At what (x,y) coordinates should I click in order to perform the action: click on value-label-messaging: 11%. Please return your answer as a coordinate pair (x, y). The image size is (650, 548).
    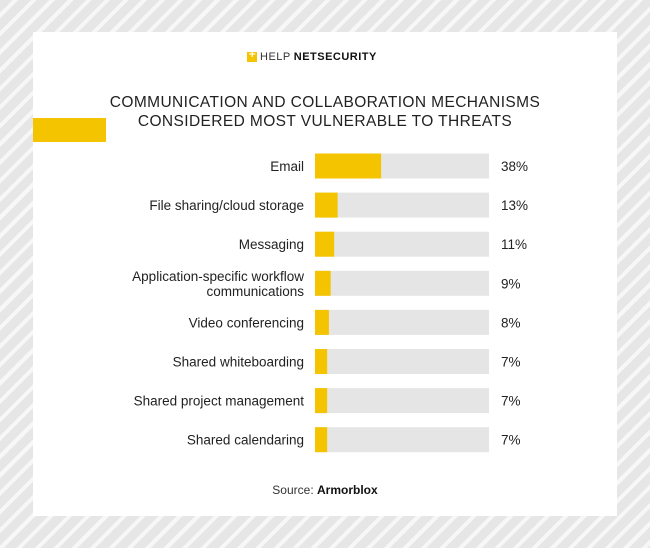
    Looking at the image, I should click on (514, 244).